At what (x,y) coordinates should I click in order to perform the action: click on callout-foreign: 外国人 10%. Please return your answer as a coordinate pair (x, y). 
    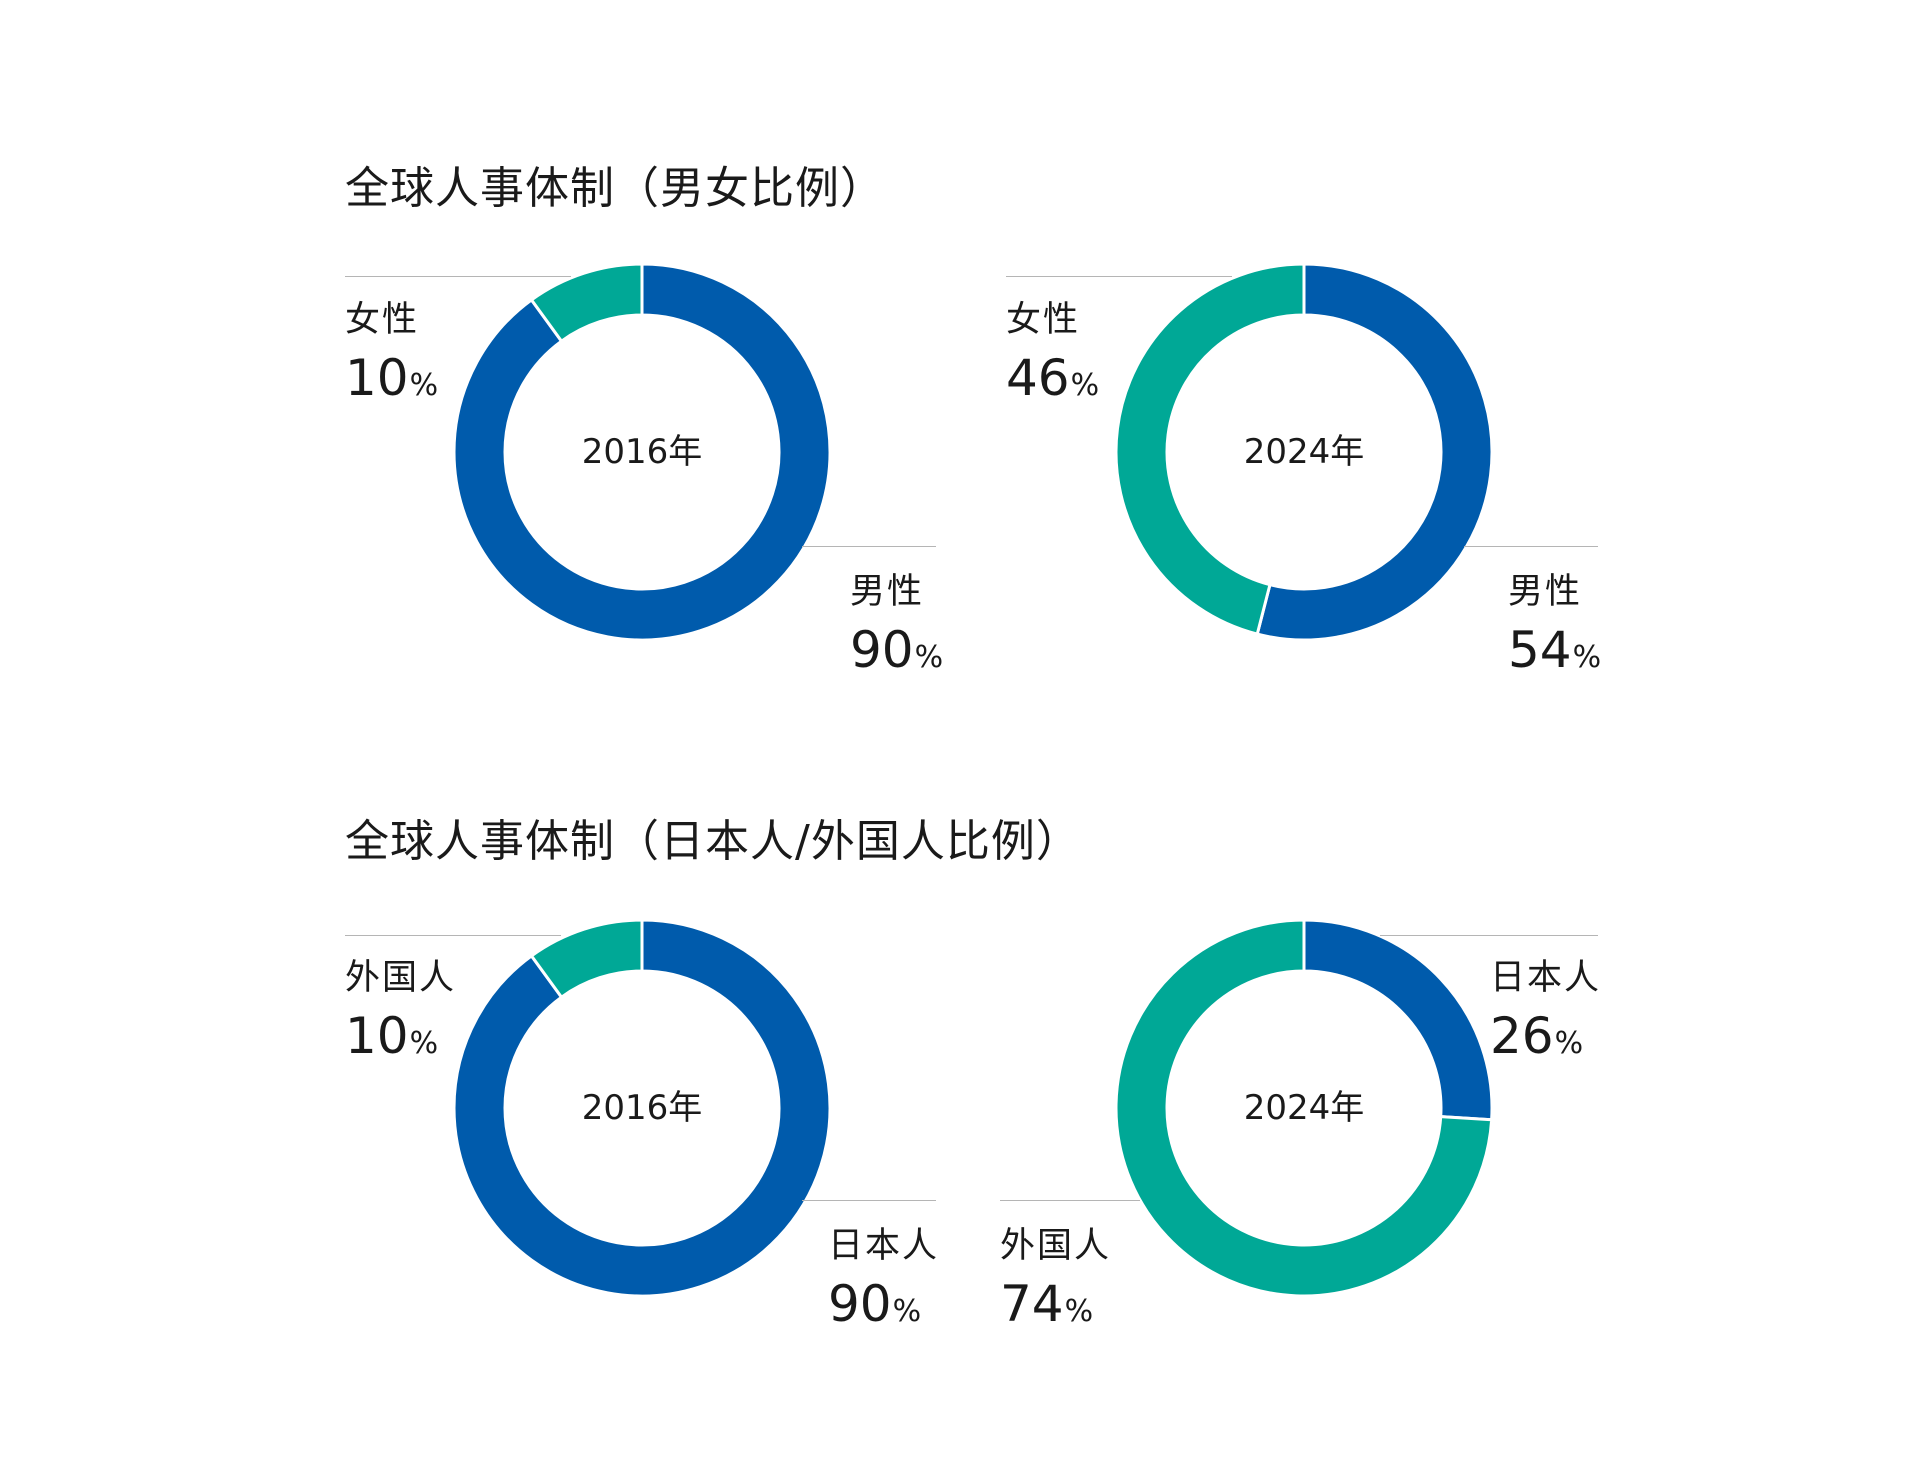
    Looking at the image, I should click on (400, 1017).